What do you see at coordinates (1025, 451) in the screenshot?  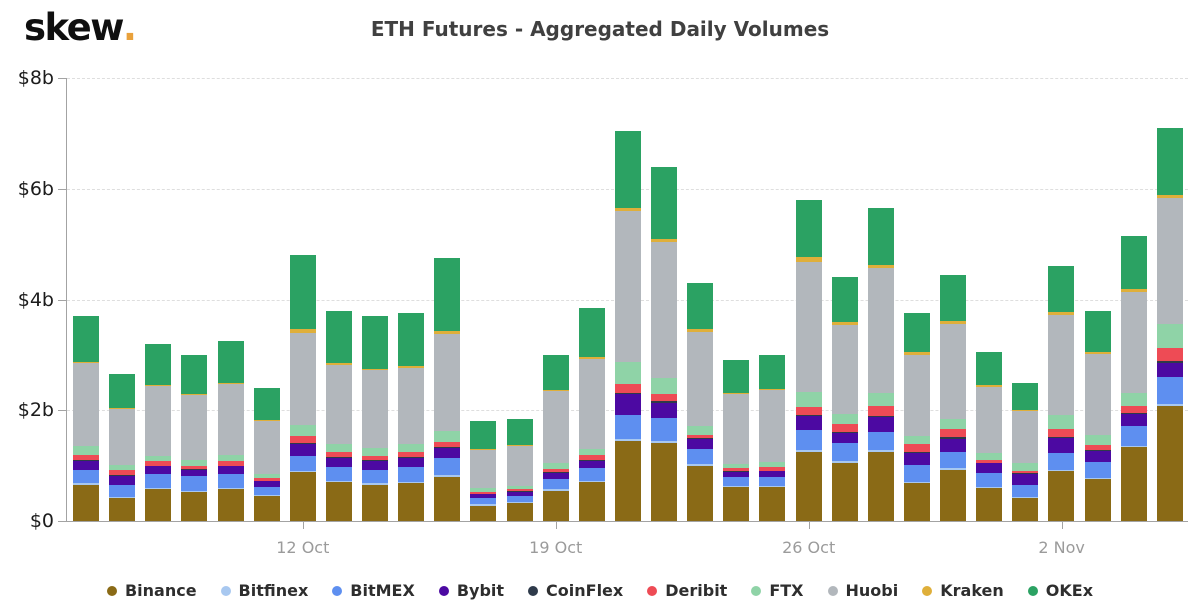 I see `bar-1-nov` at bounding box center [1025, 451].